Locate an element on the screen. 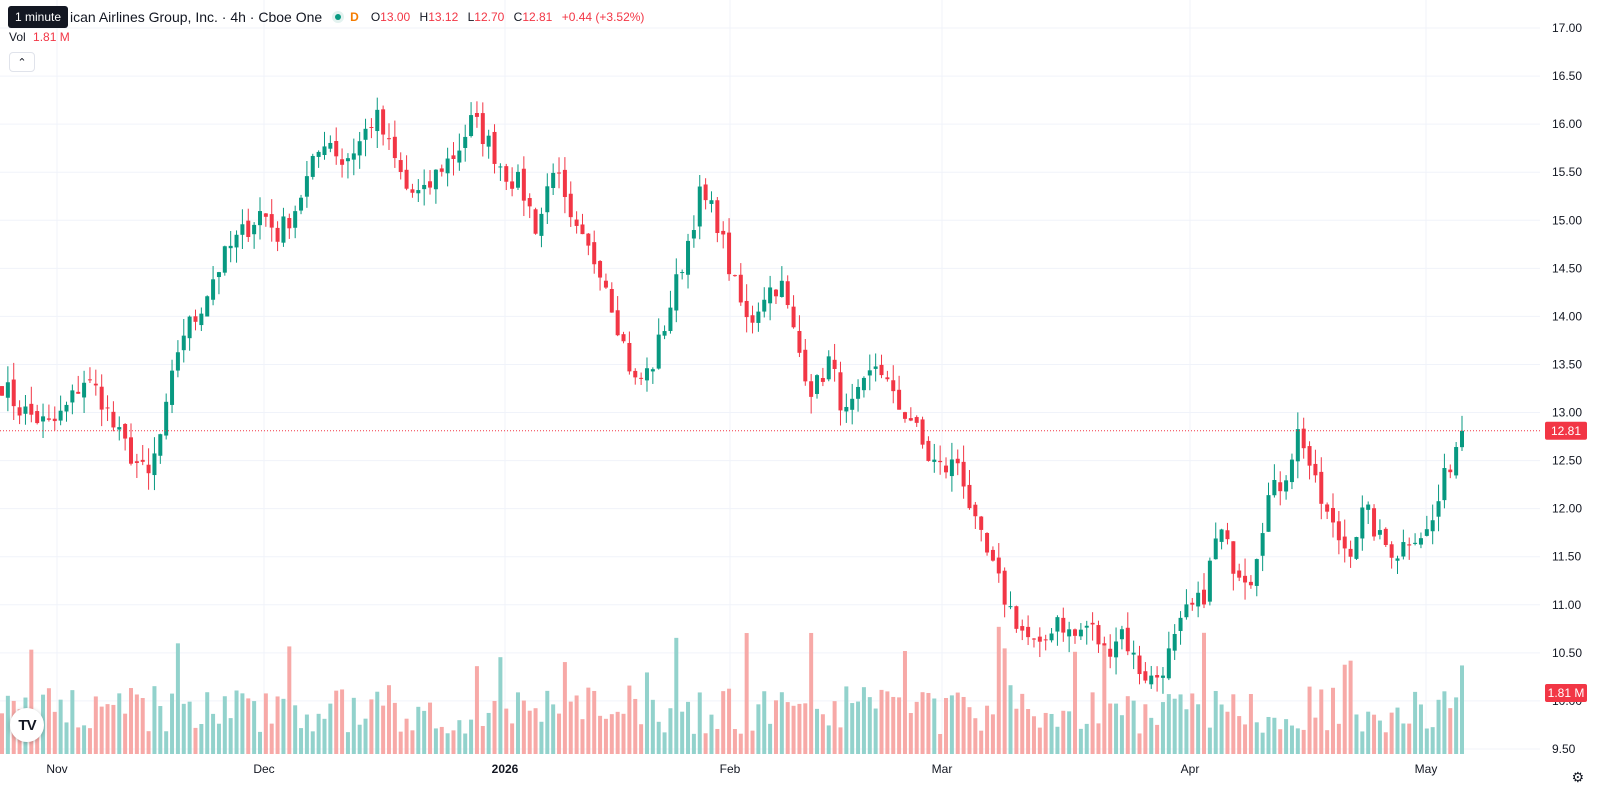 This screenshot has height=796, width=1600. gear-icon: ⚙ is located at coordinates (1577, 777).